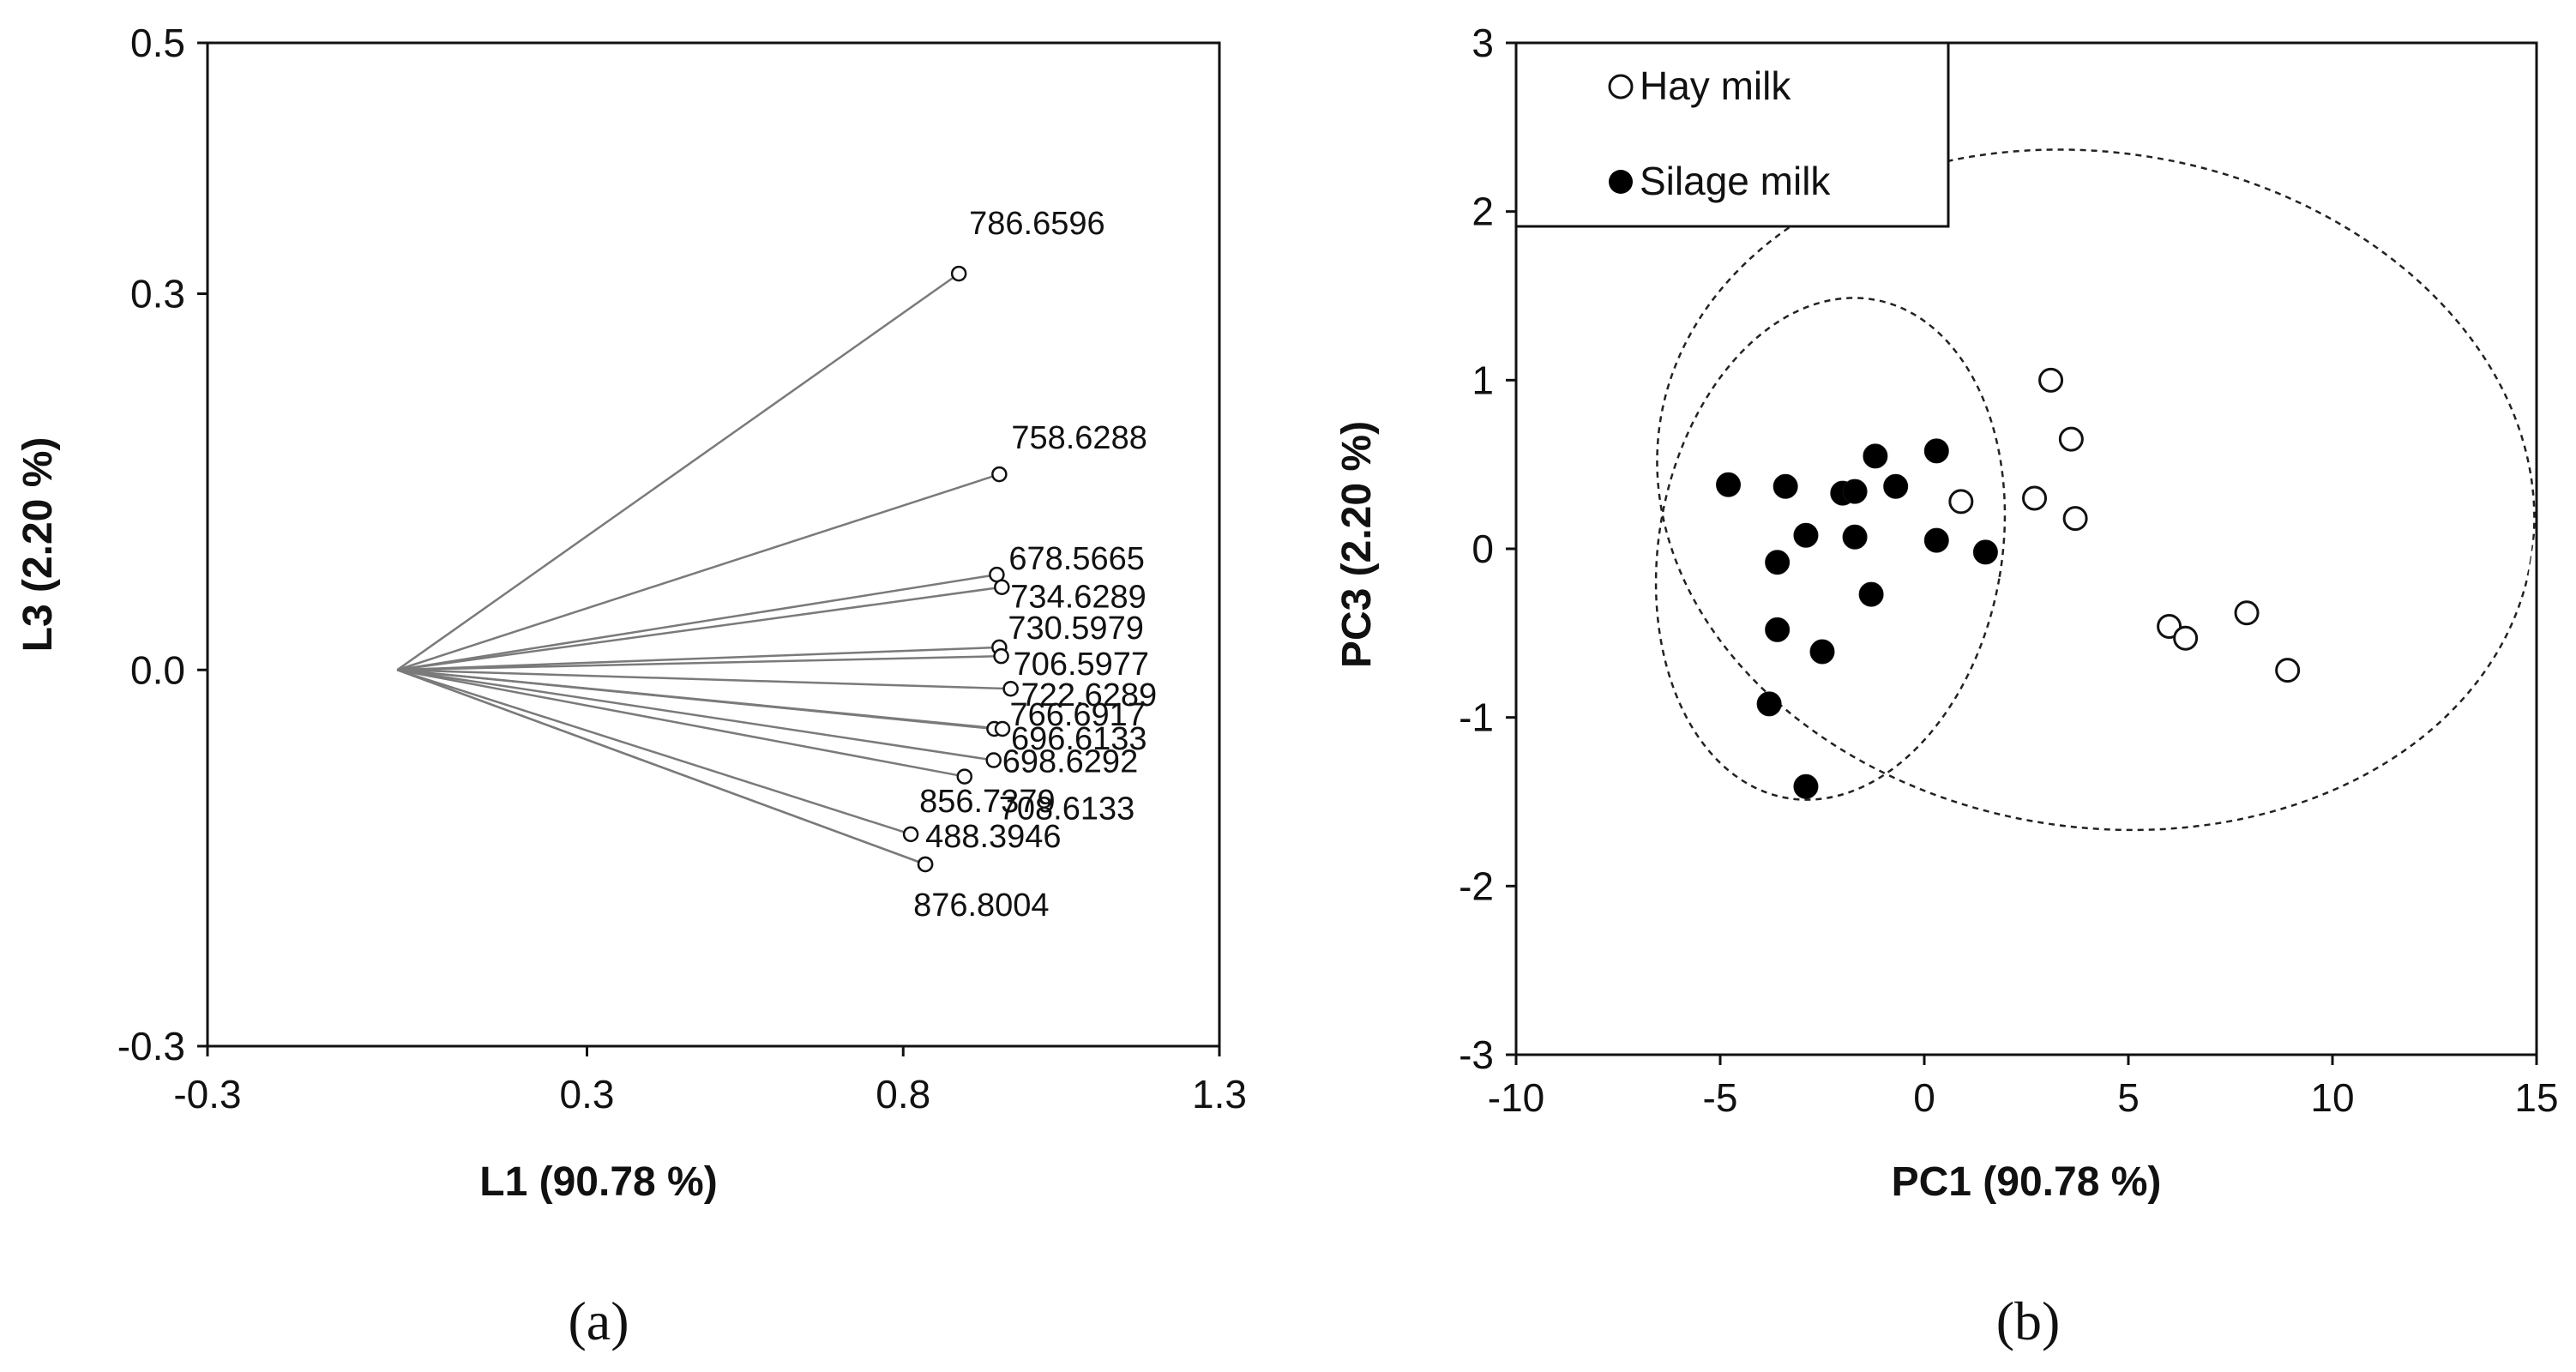  I want to click on legend-filled-circle-marker, so click(1621, 182).